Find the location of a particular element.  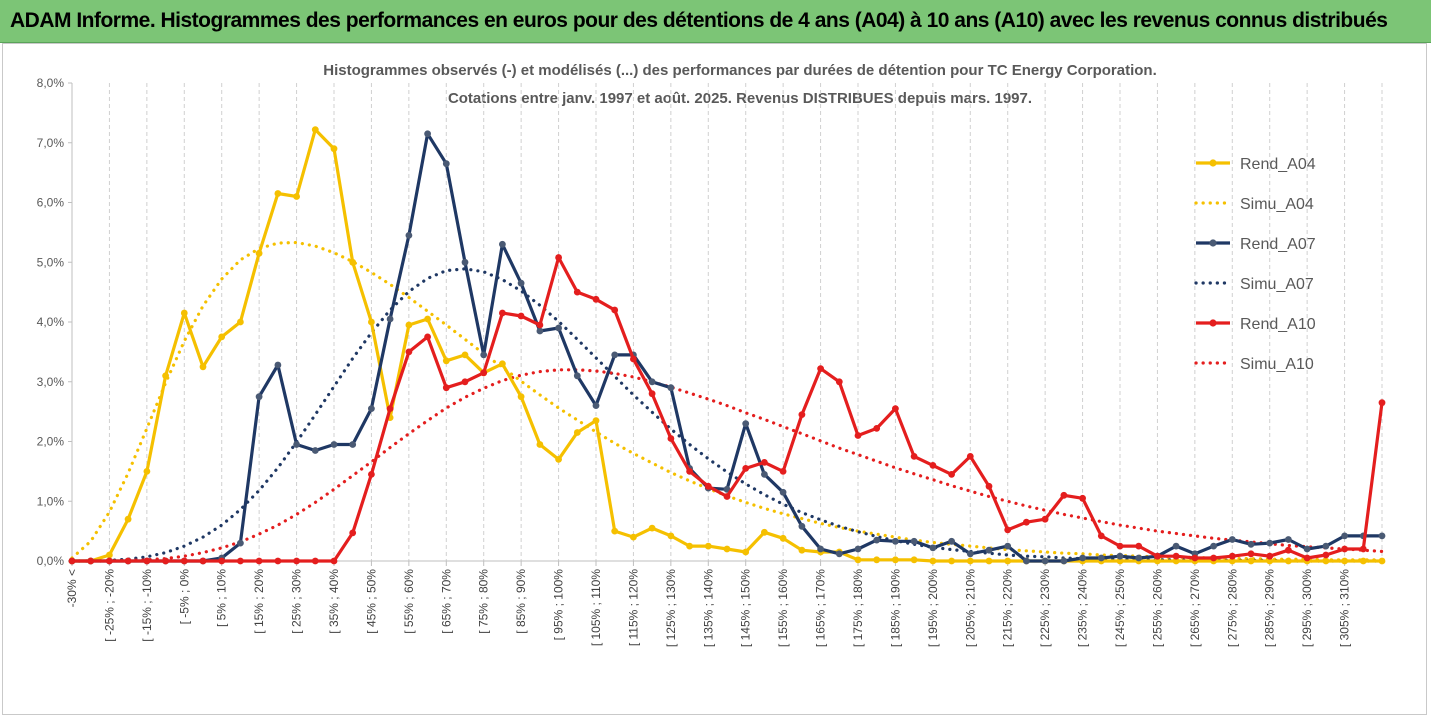

y-tick-label: 2,0% is located at coordinates (51, 442).